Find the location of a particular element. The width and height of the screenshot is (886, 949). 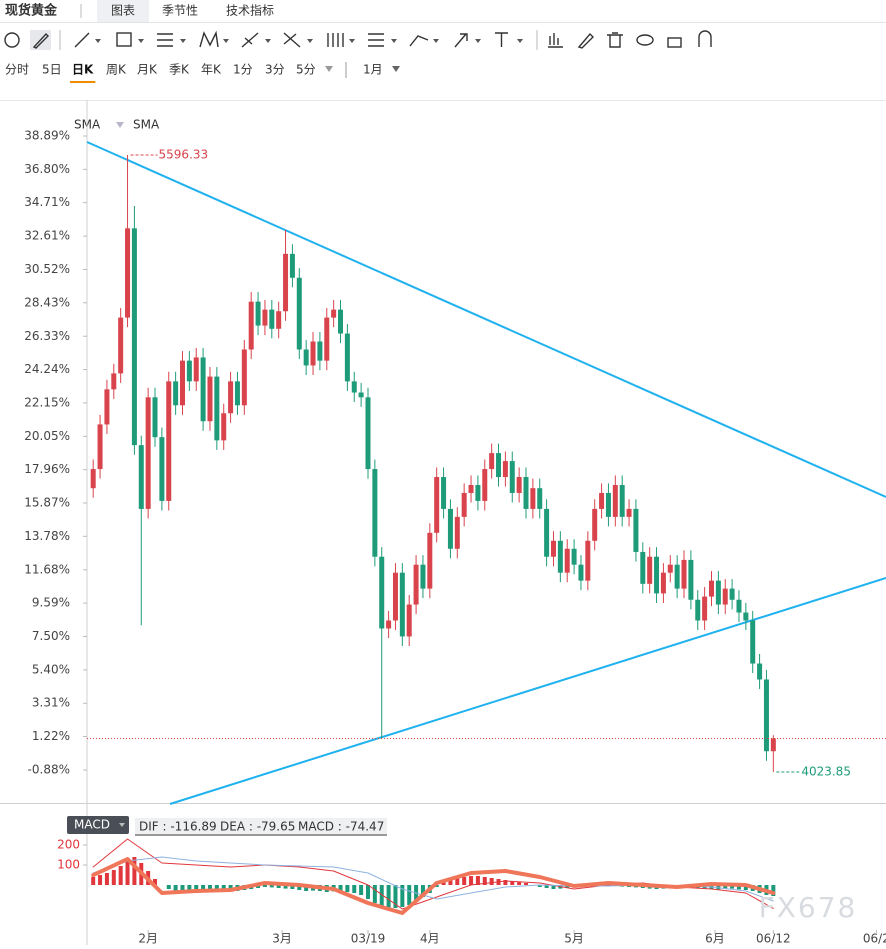

indicator-button is located at coordinates (98, 825).